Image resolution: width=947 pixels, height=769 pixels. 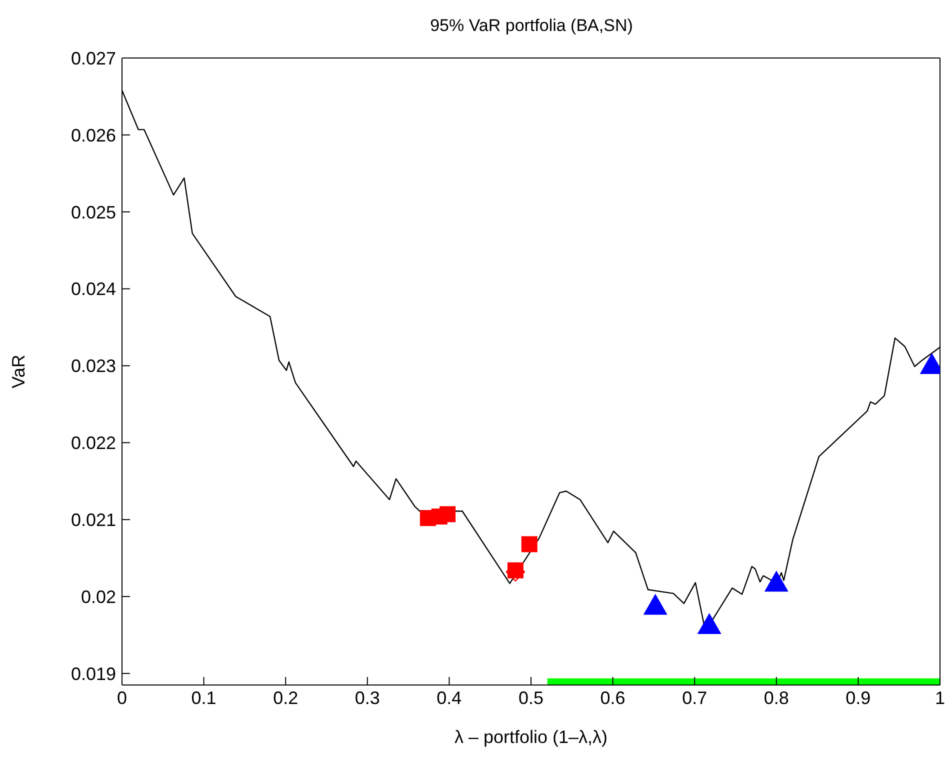 What do you see at coordinates (93, 58) in the screenshot?
I see `y-tick-label: 0.027` at bounding box center [93, 58].